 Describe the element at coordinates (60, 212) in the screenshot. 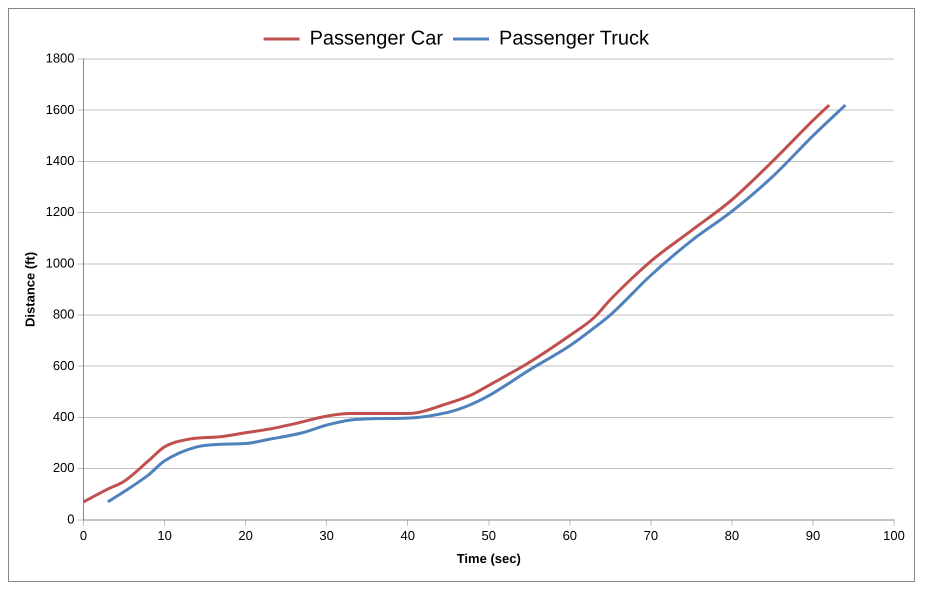

I see `y-tick-label: 1200` at that location.